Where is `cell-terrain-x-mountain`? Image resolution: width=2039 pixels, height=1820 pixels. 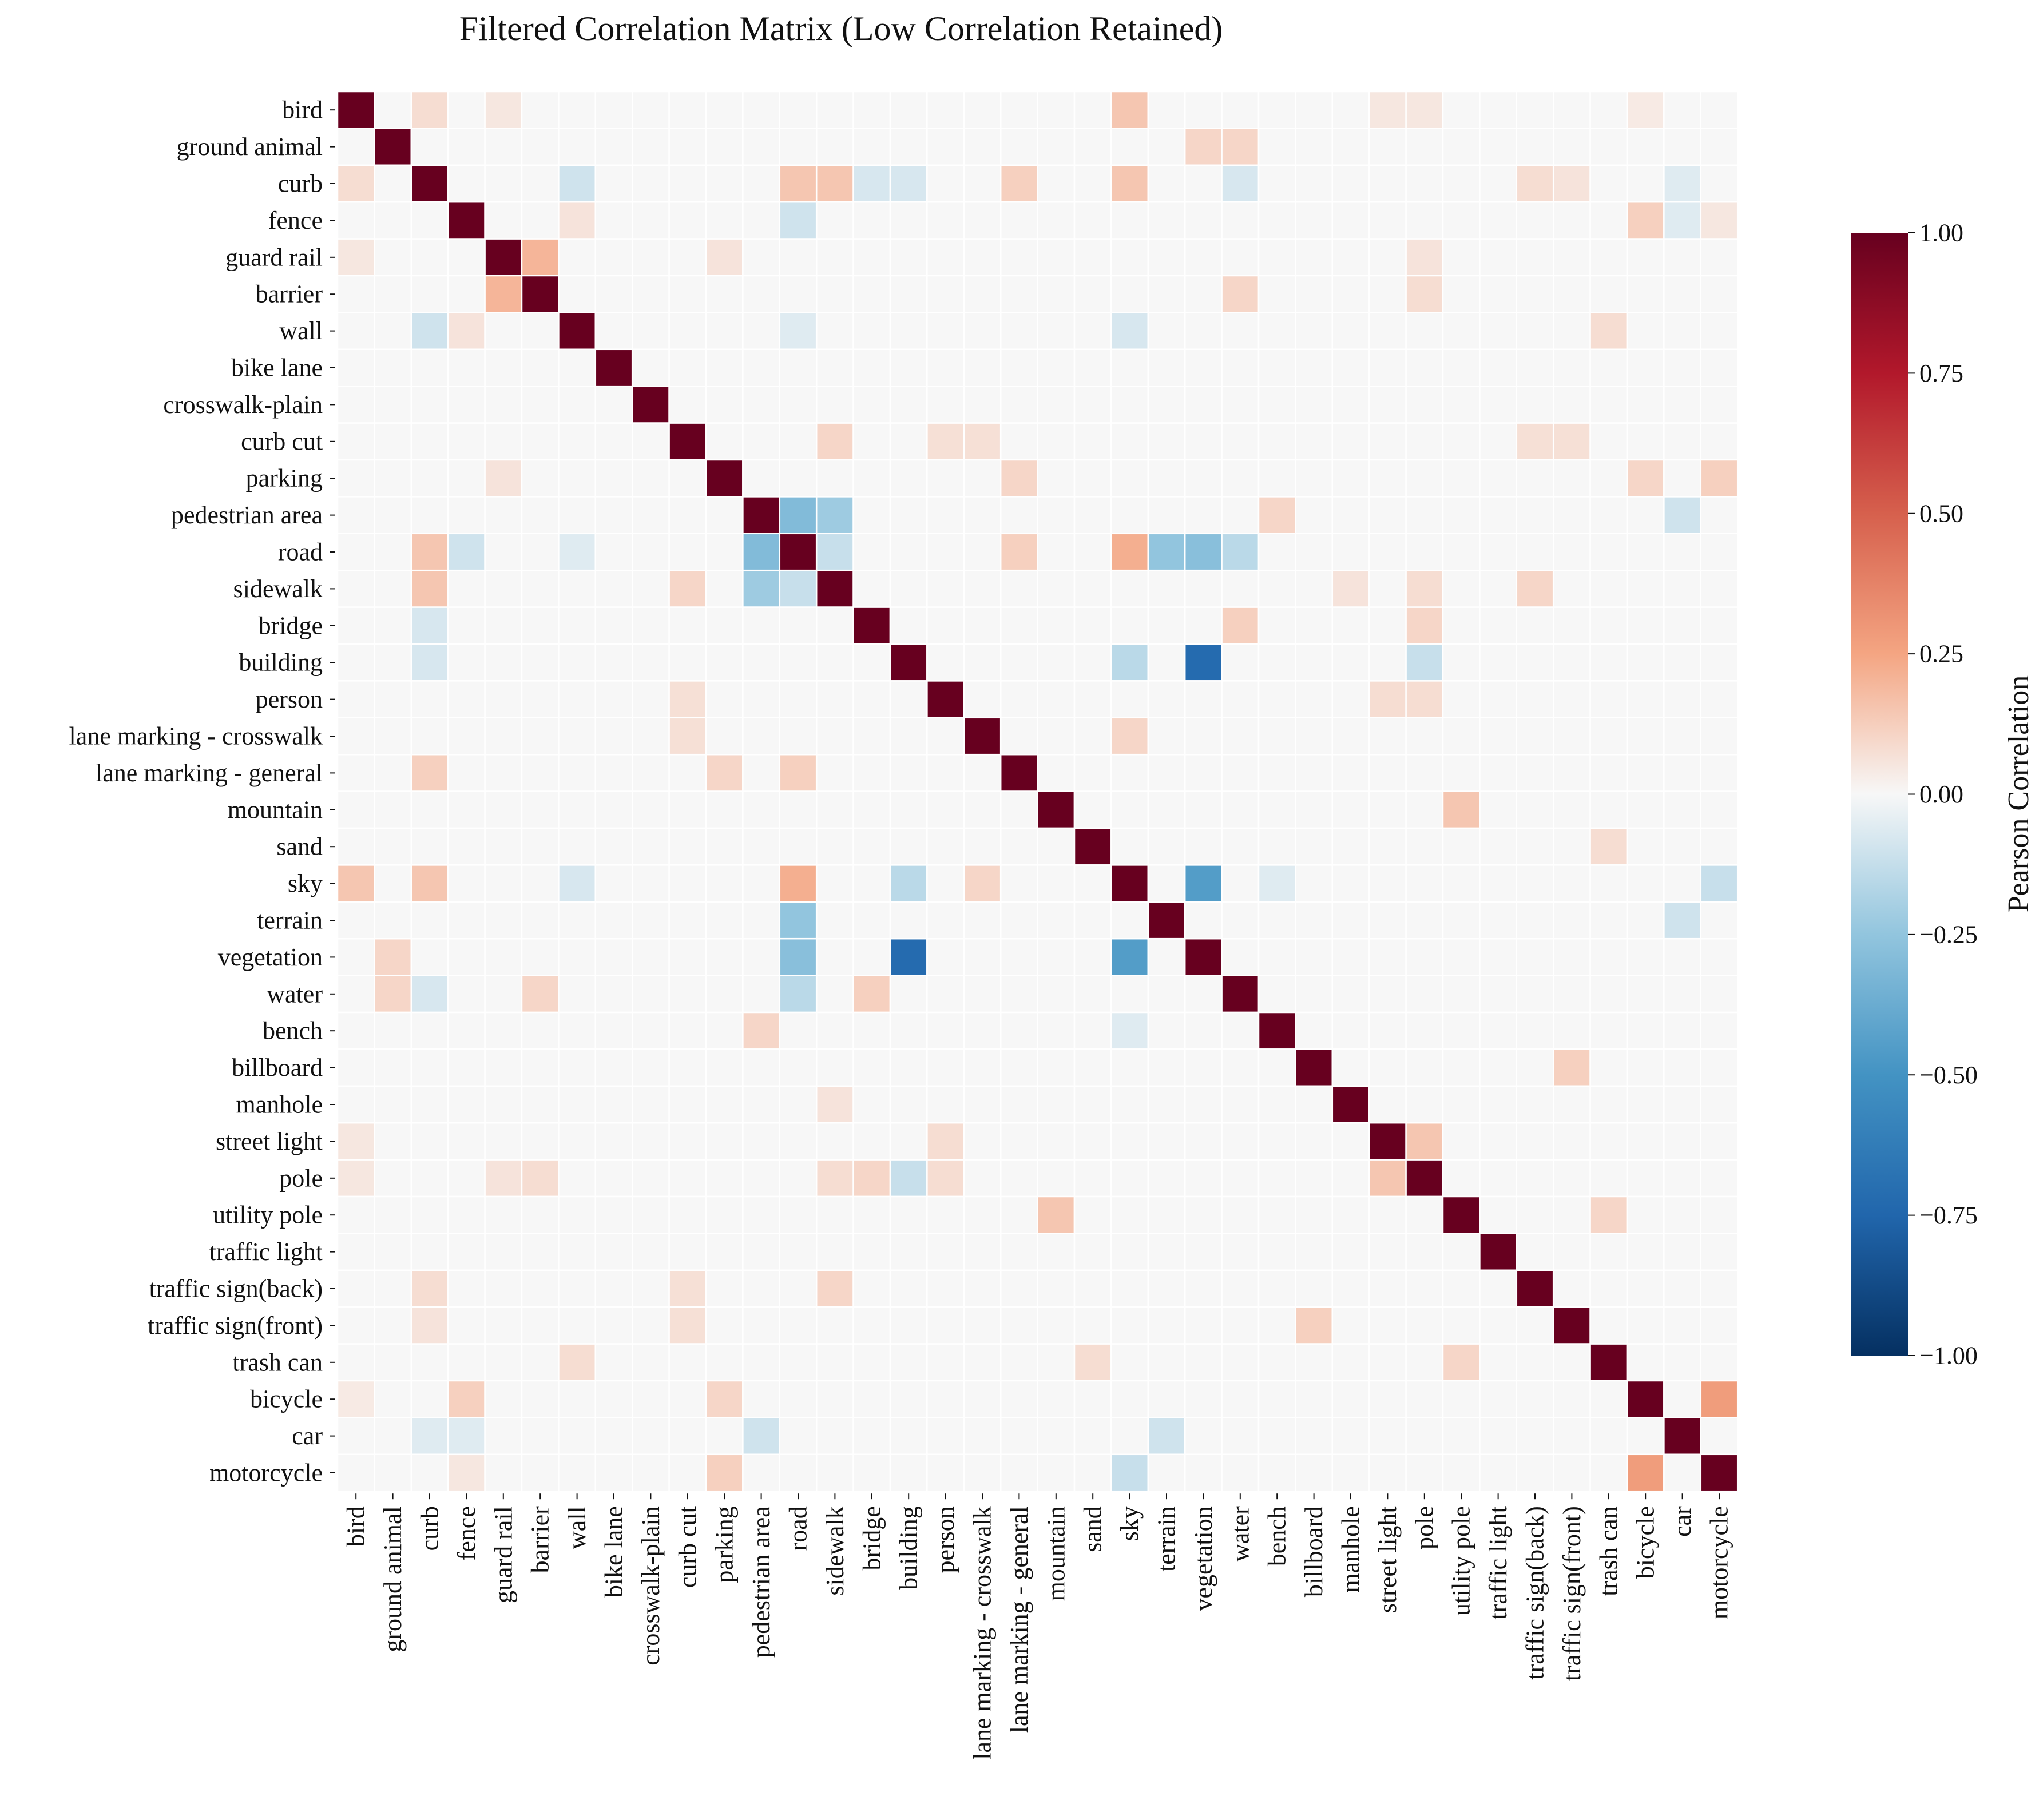 cell-terrain-x-mountain is located at coordinates (1056, 921).